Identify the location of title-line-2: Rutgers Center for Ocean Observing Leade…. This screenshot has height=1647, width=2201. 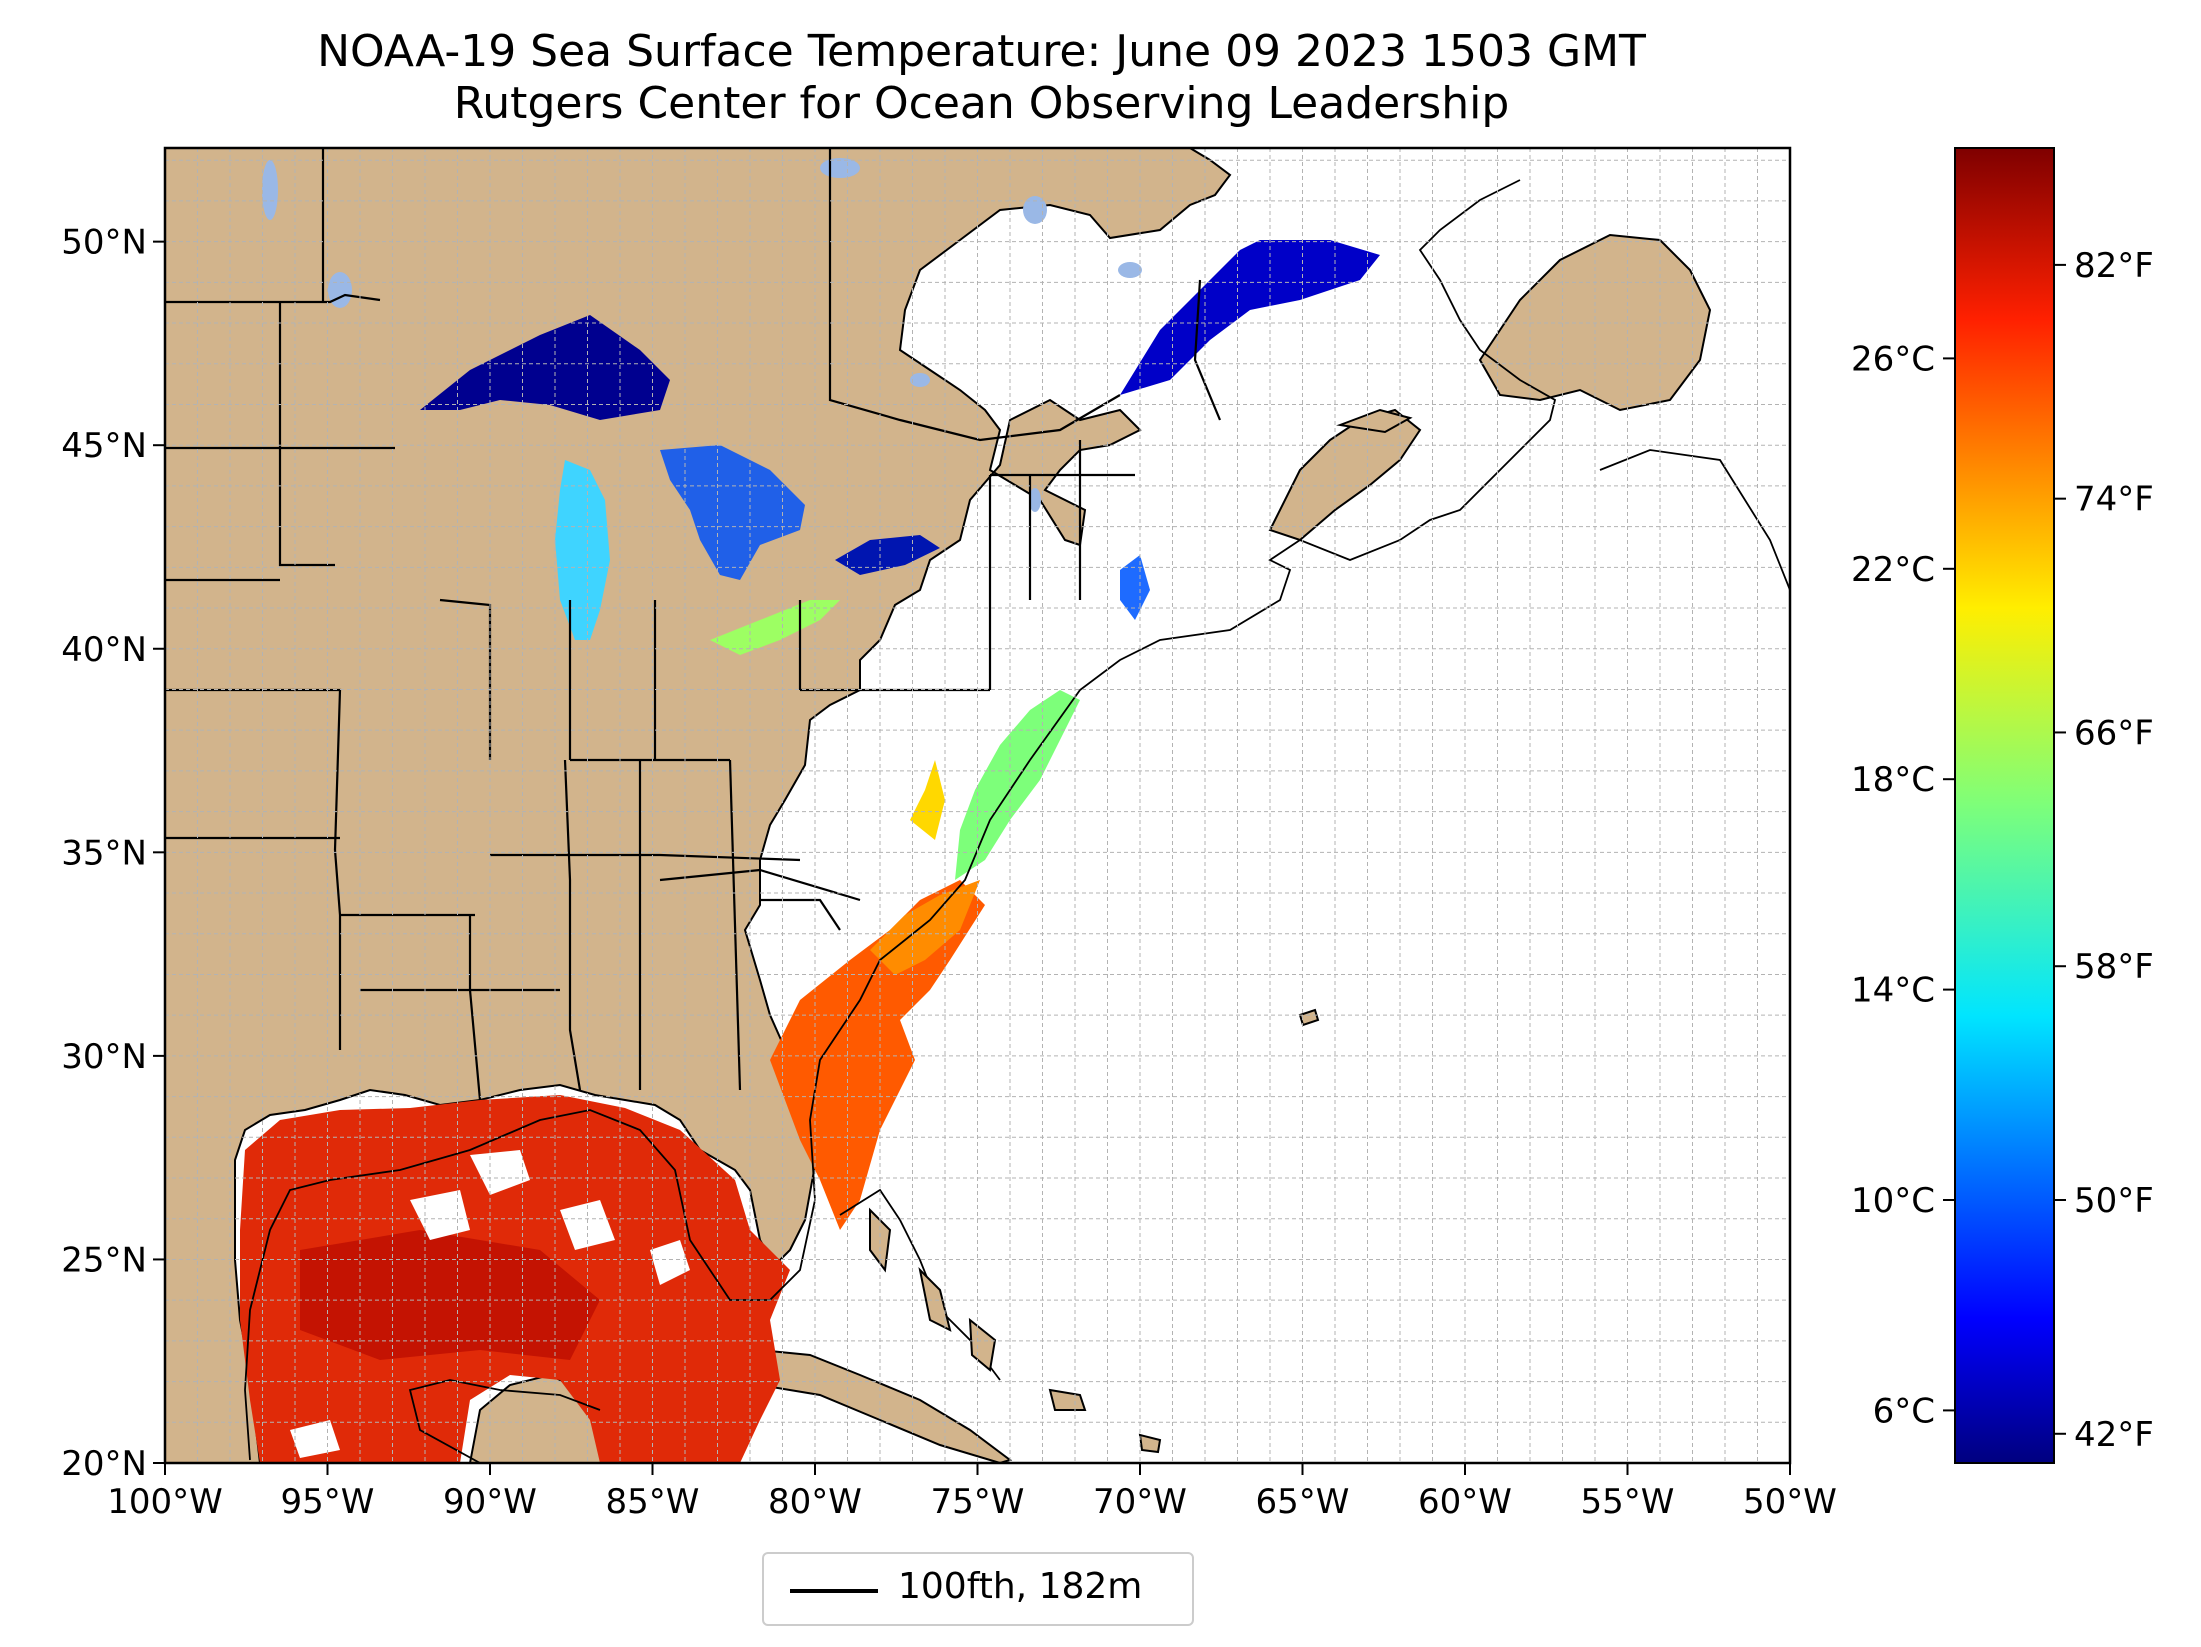
(981, 103).